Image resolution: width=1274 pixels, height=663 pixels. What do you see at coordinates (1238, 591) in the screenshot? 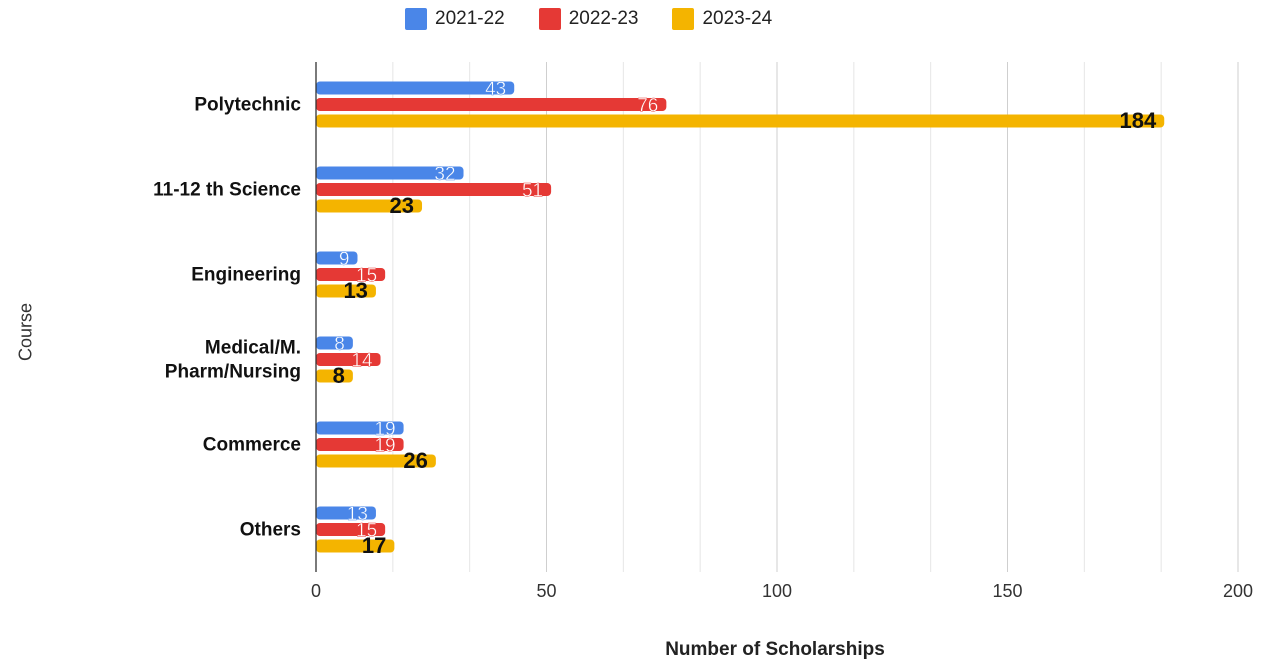
I see `x-tick-label: 200` at bounding box center [1238, 591].